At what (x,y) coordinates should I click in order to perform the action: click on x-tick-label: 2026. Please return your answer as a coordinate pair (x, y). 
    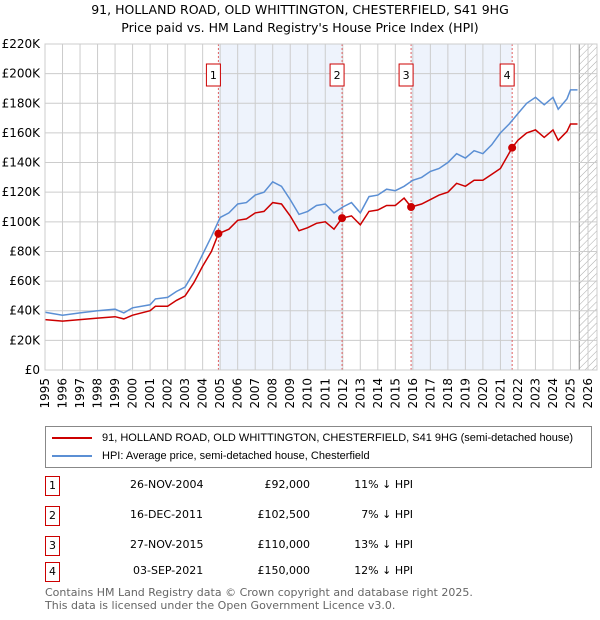
    Looking at the image, I should click on (588, 393).